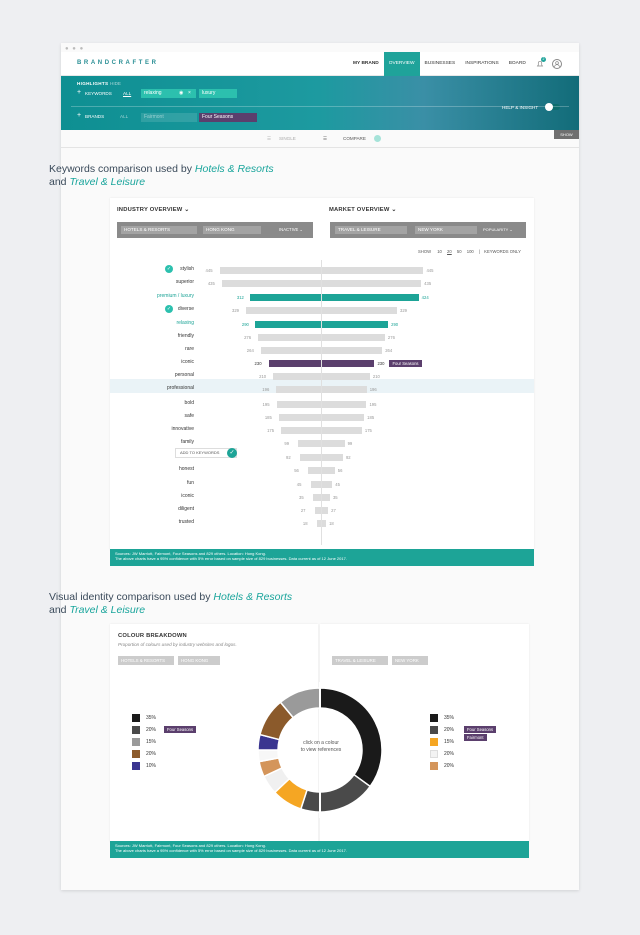  Describe the element at coordinates (184, 375) in the screenshot. I see `keyword-label: personal` at that location.